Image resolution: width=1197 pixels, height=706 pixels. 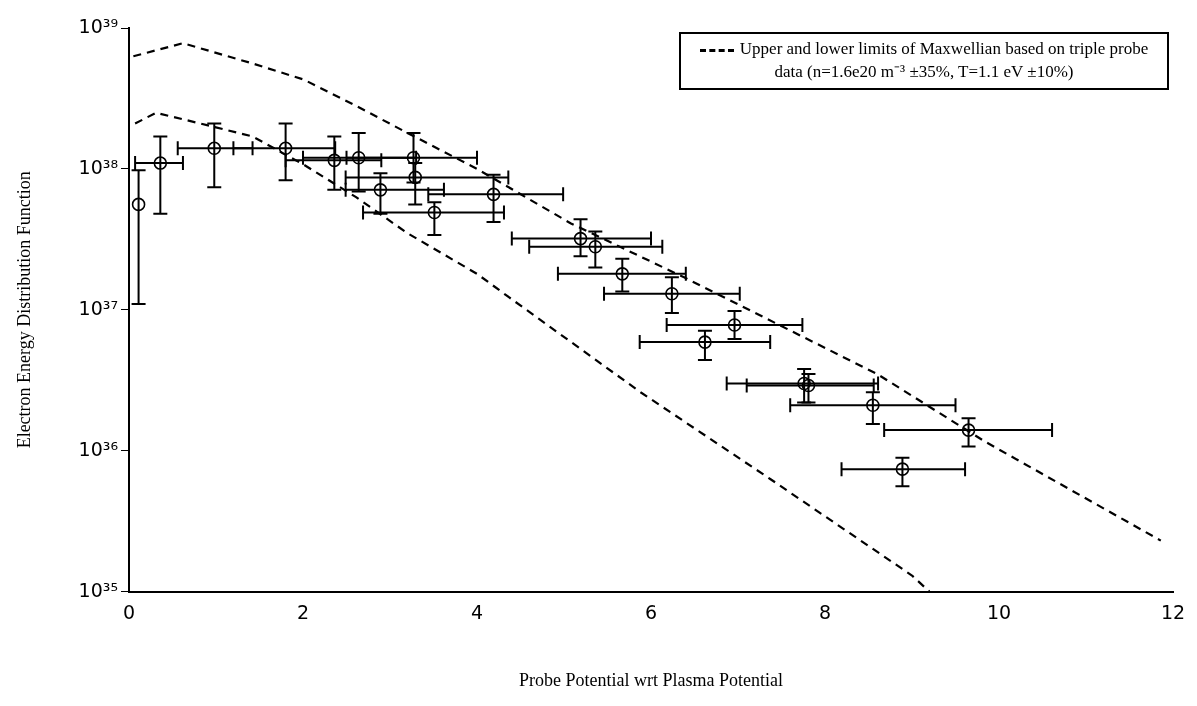 I want to click on y-tick-label: 10³⁹, so click(x=98, y=25).